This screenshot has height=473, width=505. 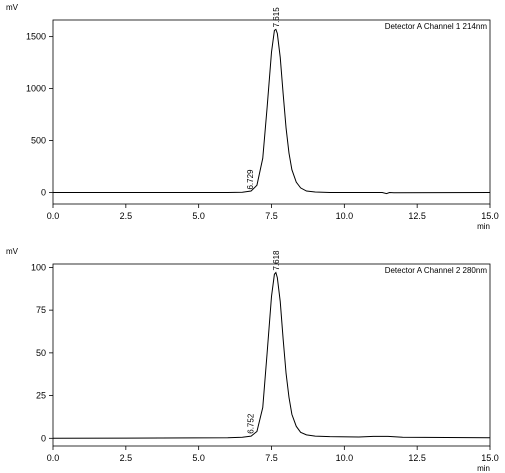 What do you see at coordinates (38, 267) in the screenshot?
I see `y-tick-label: 100` at bounding box center [38, 267].